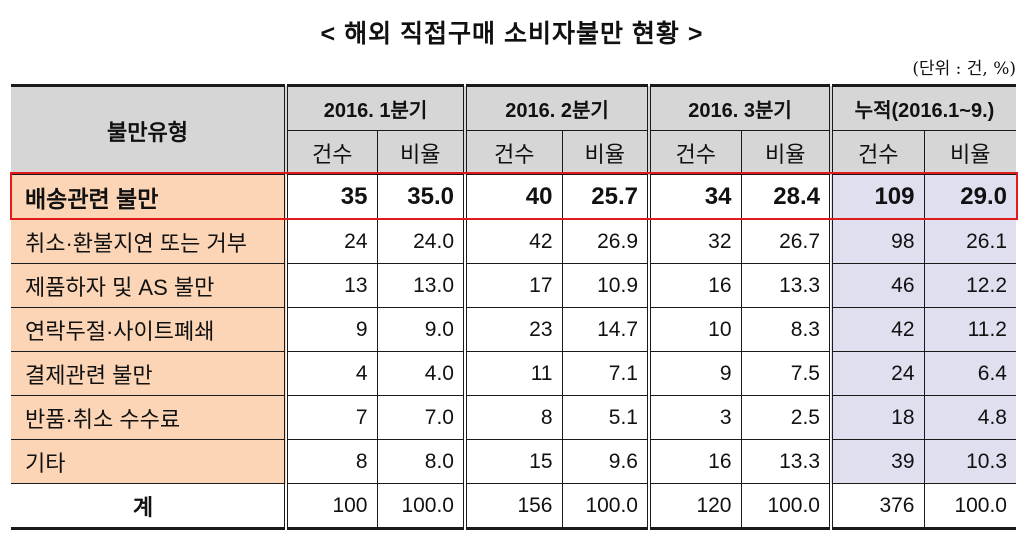 This screenshot has width=1024, height=536. What do you see at coordinates (556, 108) in the screenshot?
I see `header-q2: 2016. 2분기` at bounding box center [556, 108].